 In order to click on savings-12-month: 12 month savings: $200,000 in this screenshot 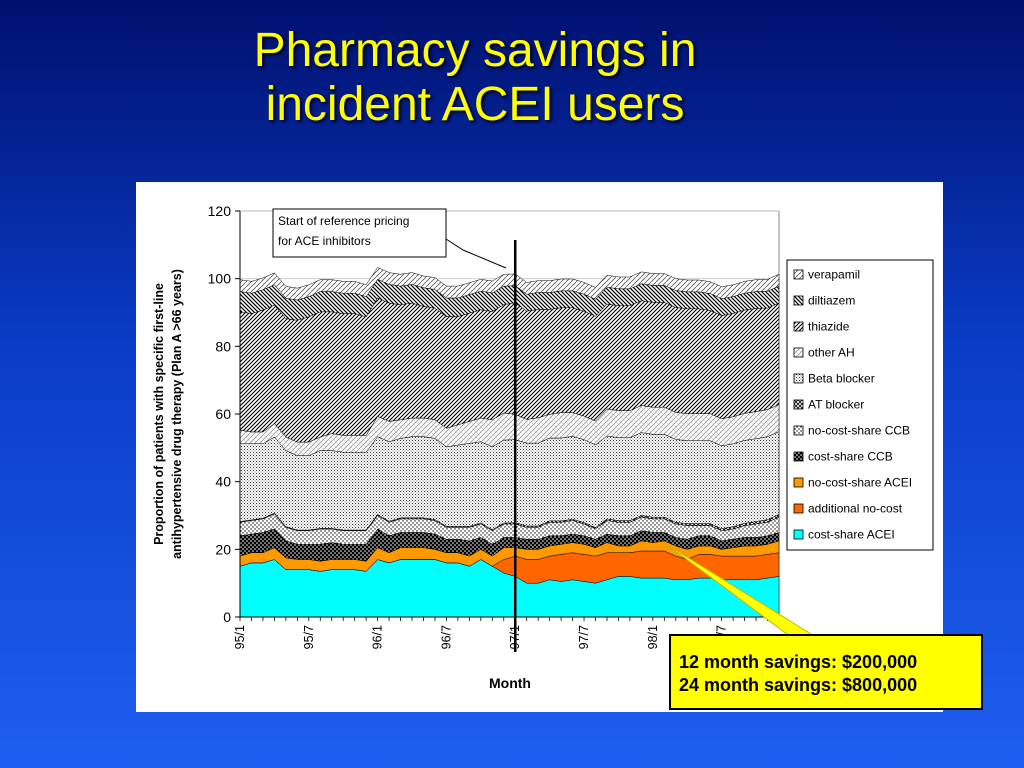, I will do `click(798, 662)`.